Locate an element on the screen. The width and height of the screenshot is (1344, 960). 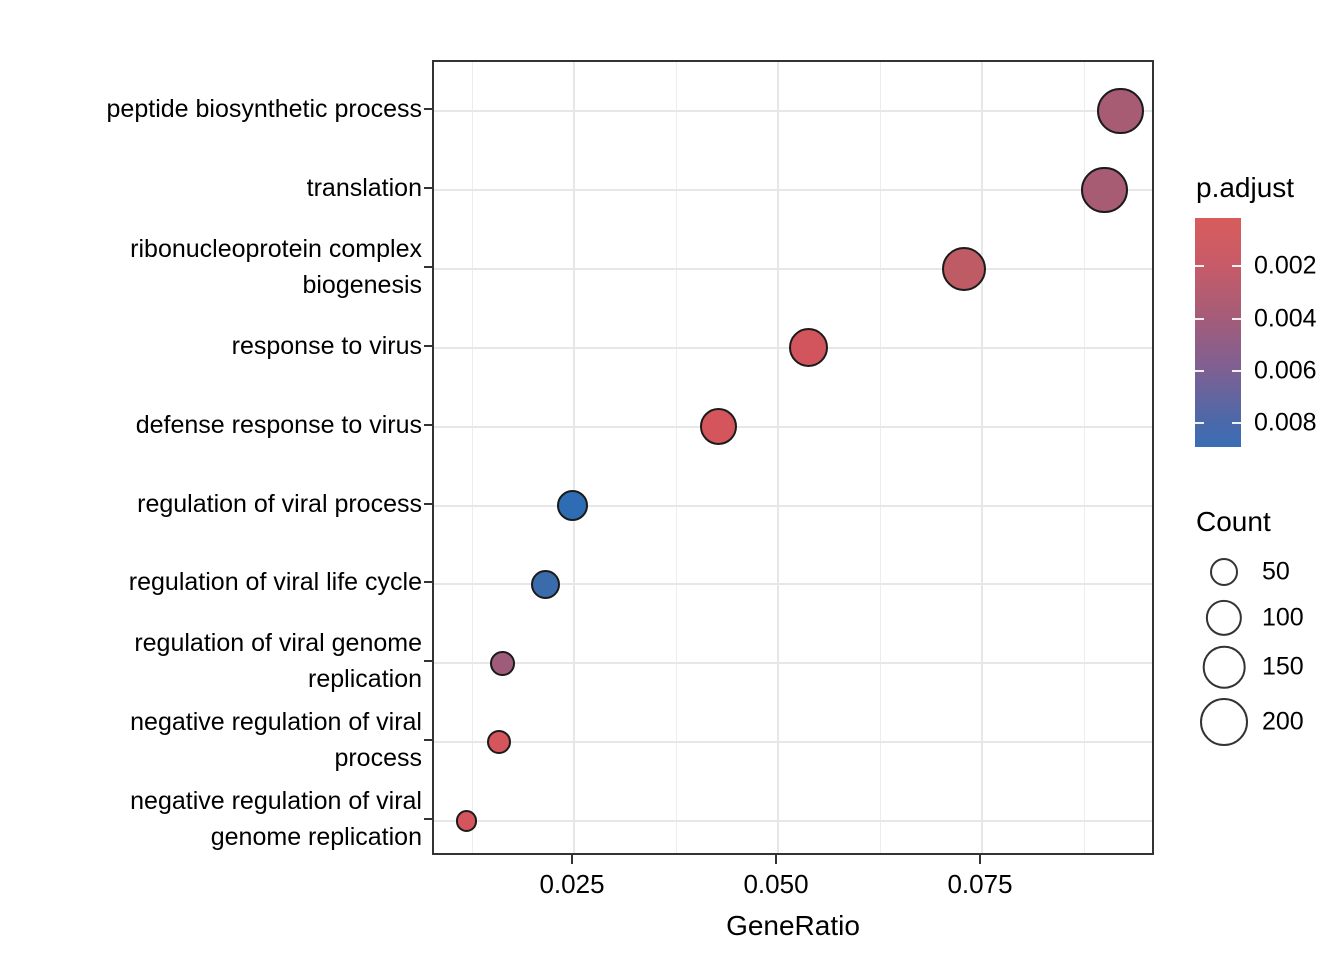
colorbar-tick-label: 0.008 is located at coordinates (1285, 422).